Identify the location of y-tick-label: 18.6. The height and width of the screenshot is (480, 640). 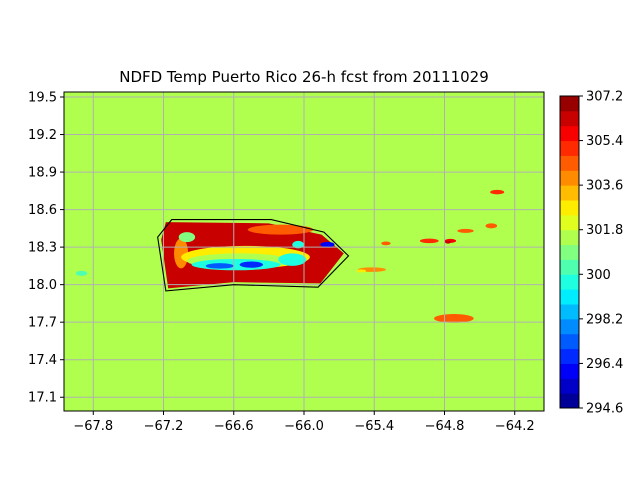
(42, 210).